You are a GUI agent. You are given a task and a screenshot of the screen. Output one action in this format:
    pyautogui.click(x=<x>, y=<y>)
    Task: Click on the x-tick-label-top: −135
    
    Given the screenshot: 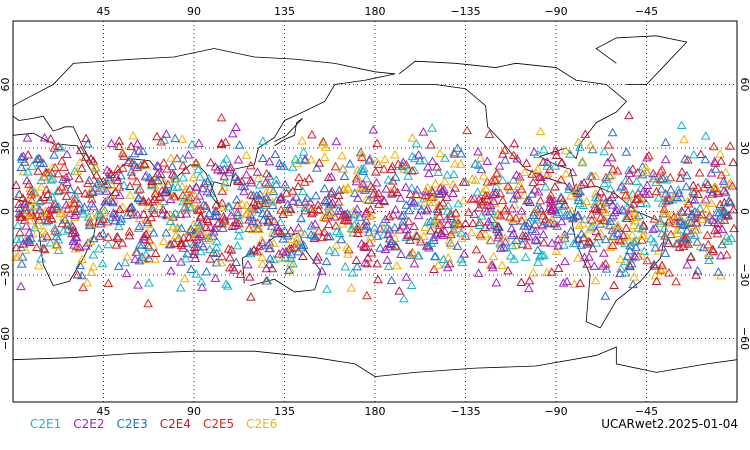 What is the action you would take?
    pyautogui.click(x=465, y=11)
    